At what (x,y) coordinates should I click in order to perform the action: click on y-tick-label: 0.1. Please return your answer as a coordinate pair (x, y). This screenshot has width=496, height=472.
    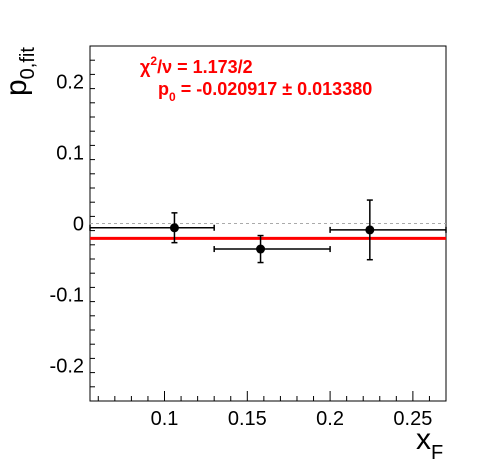
    Looking at the image, I should click on (70, 154).